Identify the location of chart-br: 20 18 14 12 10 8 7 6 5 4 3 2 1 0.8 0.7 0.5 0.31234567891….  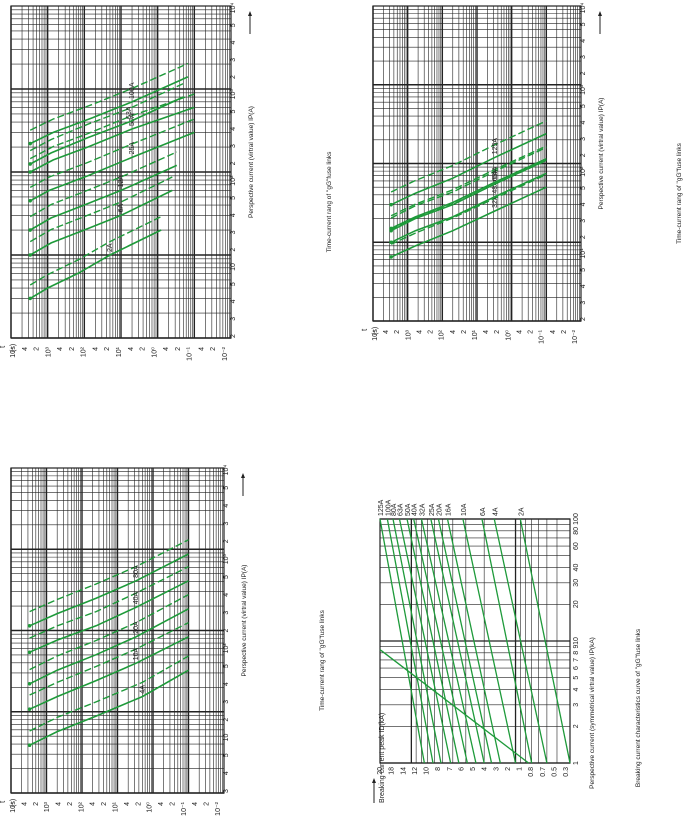
(507, 651).